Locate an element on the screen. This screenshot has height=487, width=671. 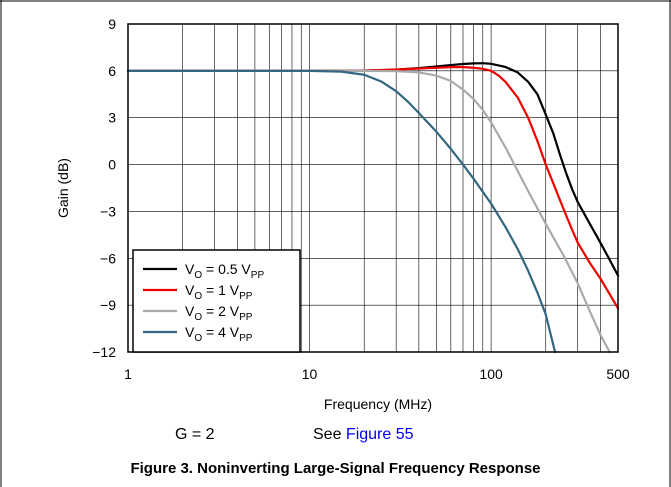
figure-55-link: Figure 55 is located at coordinates (379, 434).